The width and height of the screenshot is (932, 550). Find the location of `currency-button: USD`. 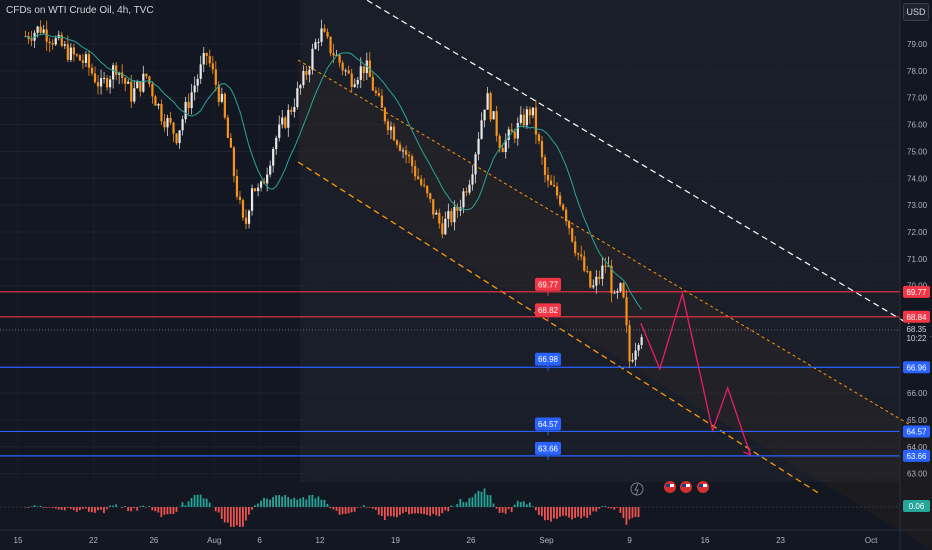

currency-button: USD is located at coordinates (916, 12).